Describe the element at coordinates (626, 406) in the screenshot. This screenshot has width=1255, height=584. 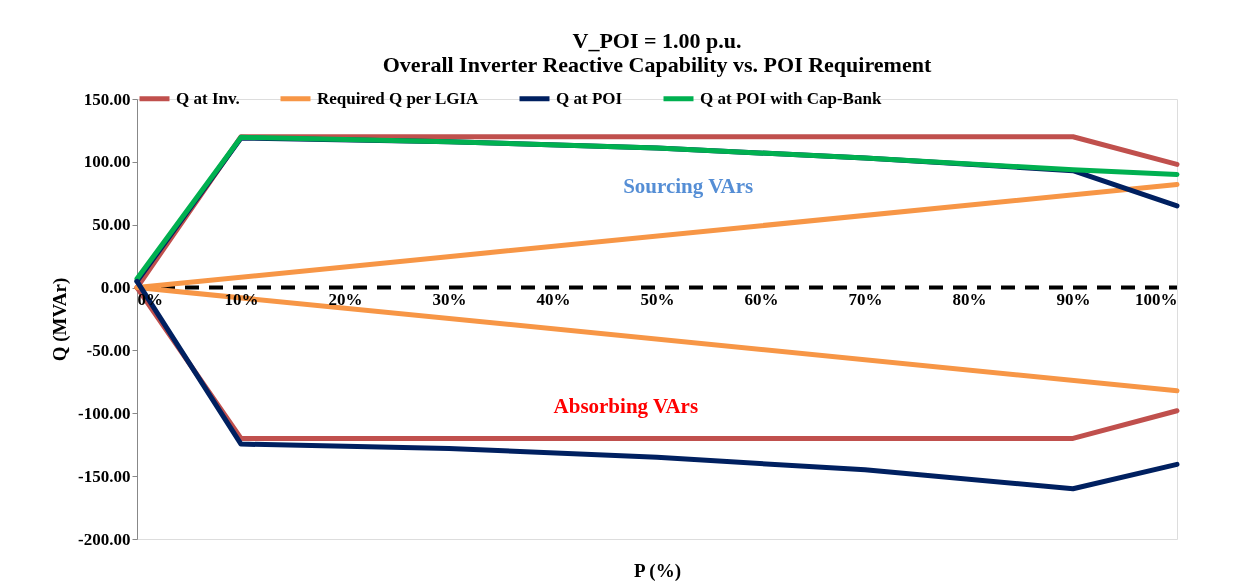
I see `annotation: Absorbing VArs` at that location.